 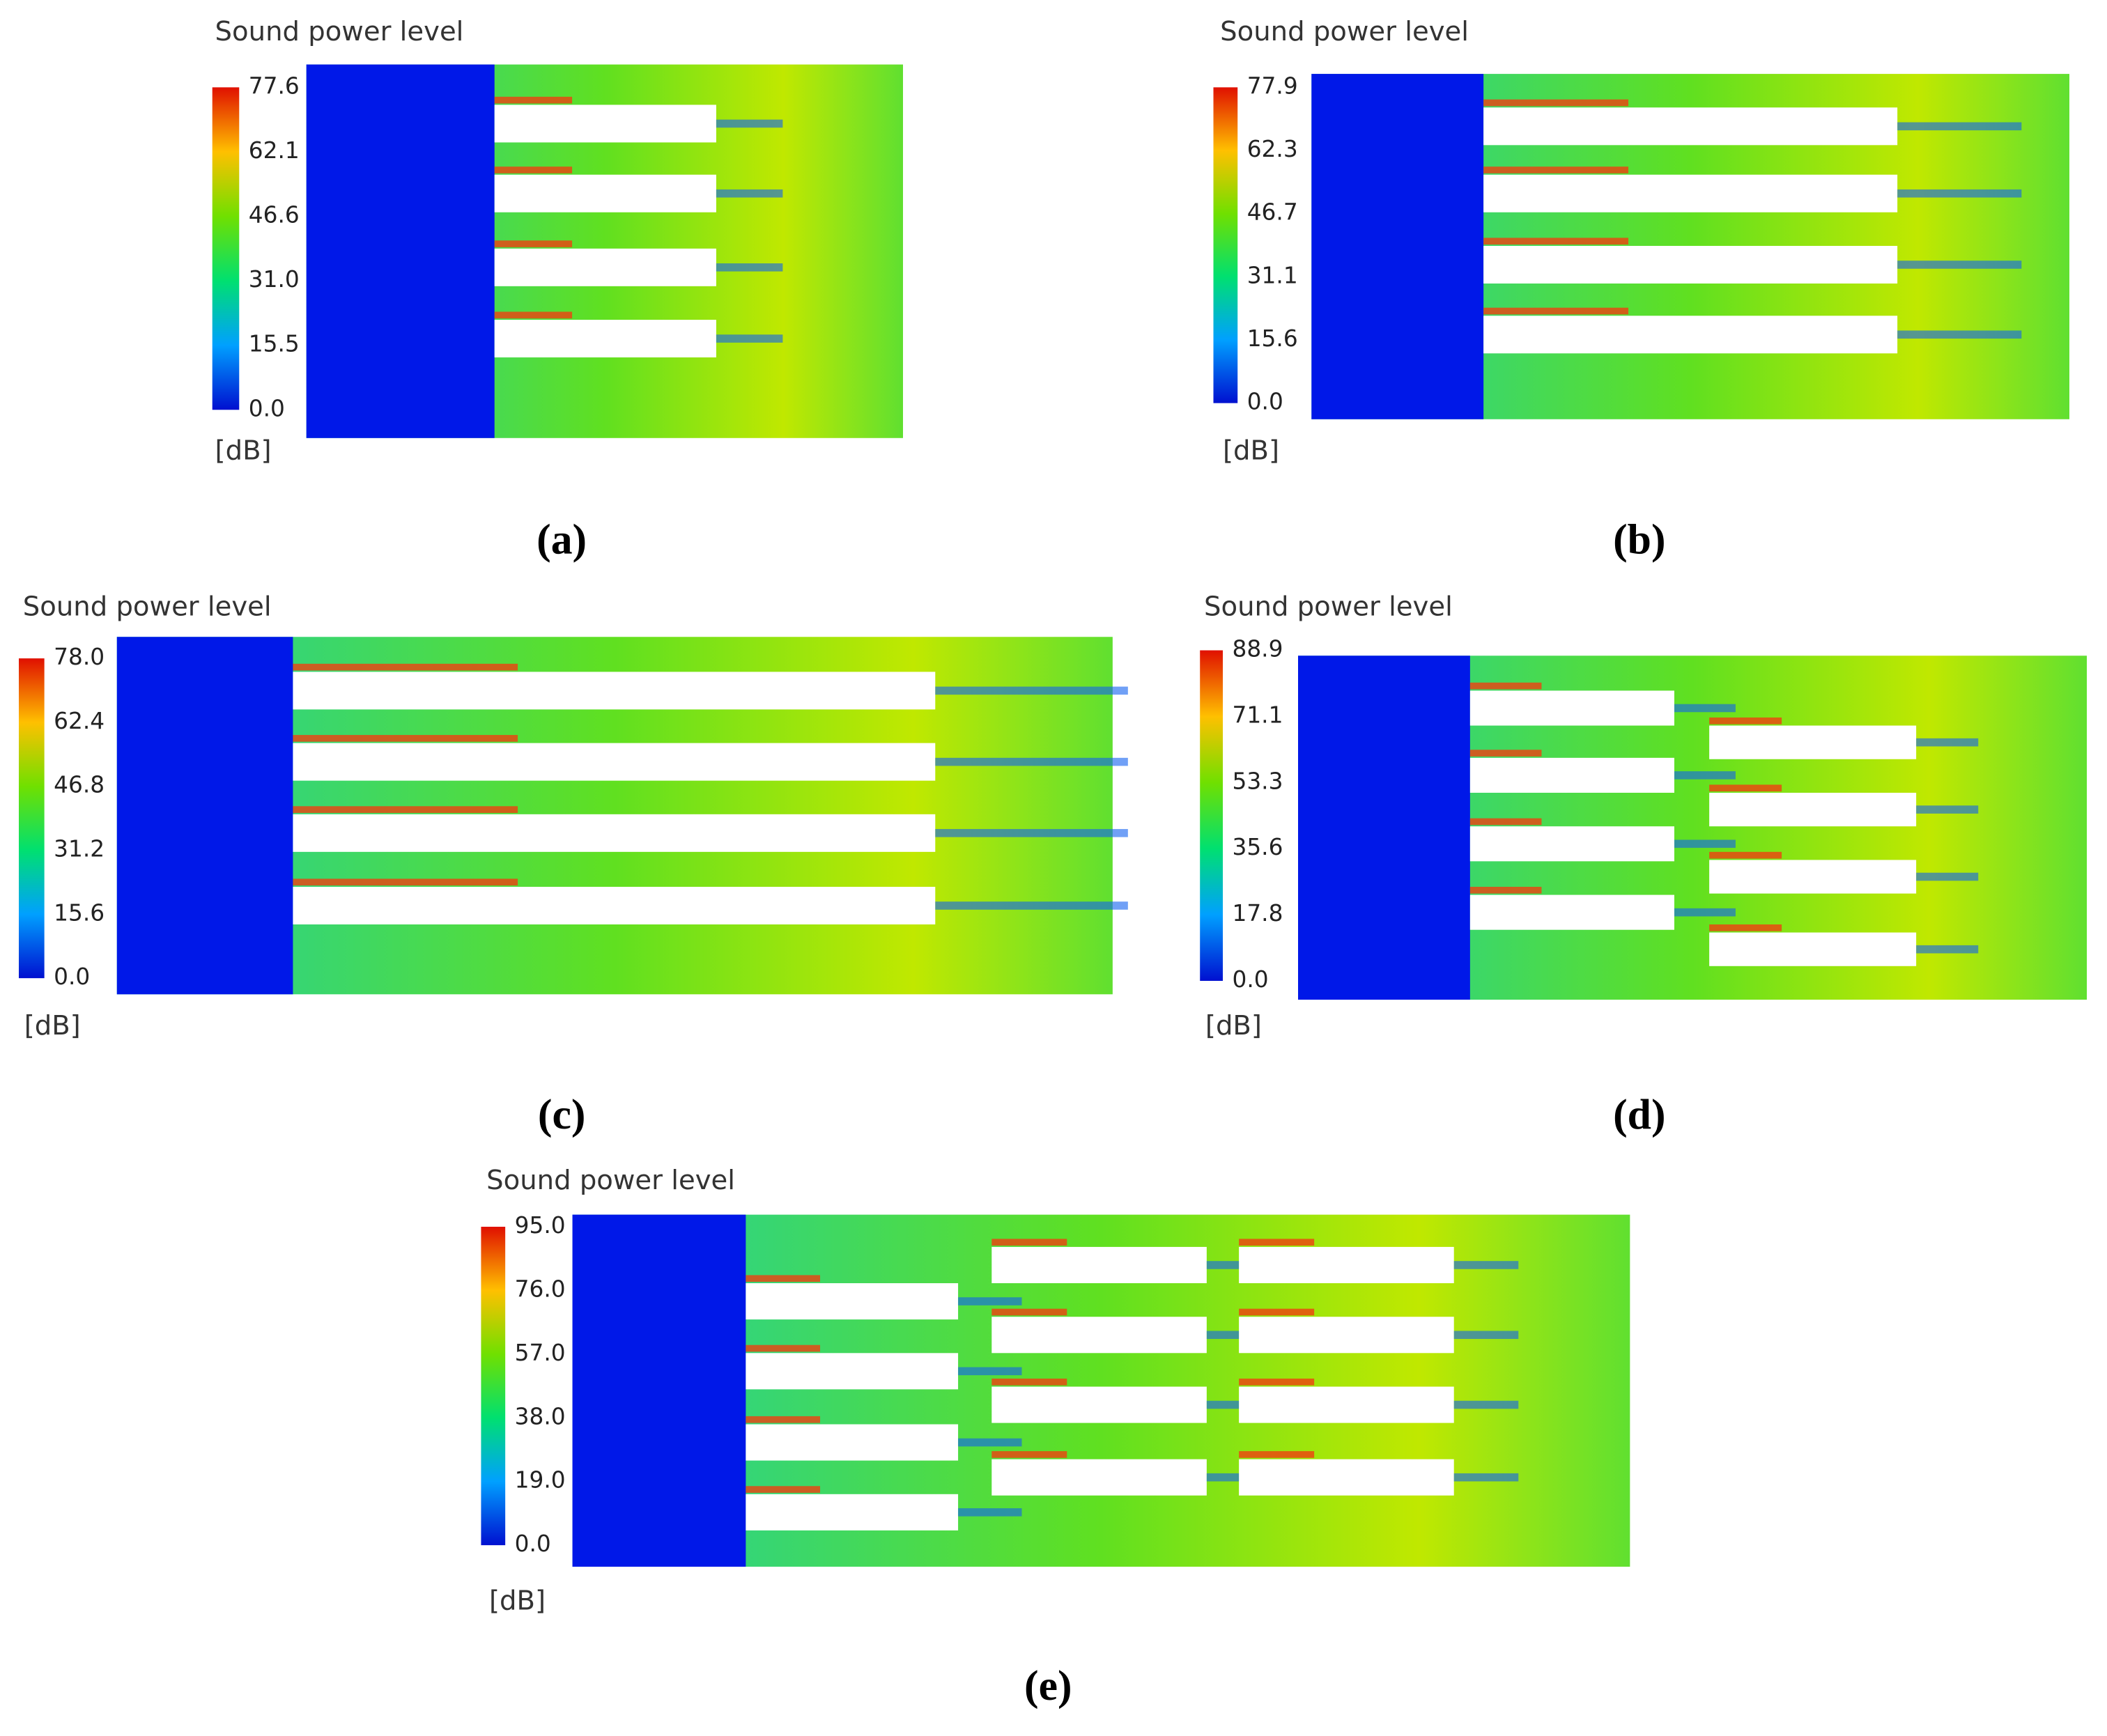 What do you see at coordinates (80, 657) in the screenshot?
I see `colorbar-tick-label: 78.0` at bounding box center [80, 657].